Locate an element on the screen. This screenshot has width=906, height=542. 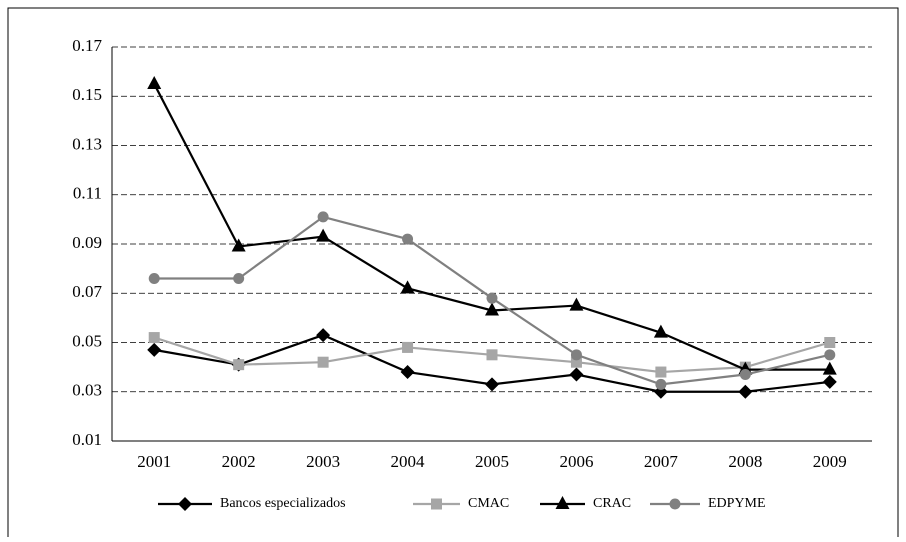
legend-label: CRAC is located at coordinates (612, 503).